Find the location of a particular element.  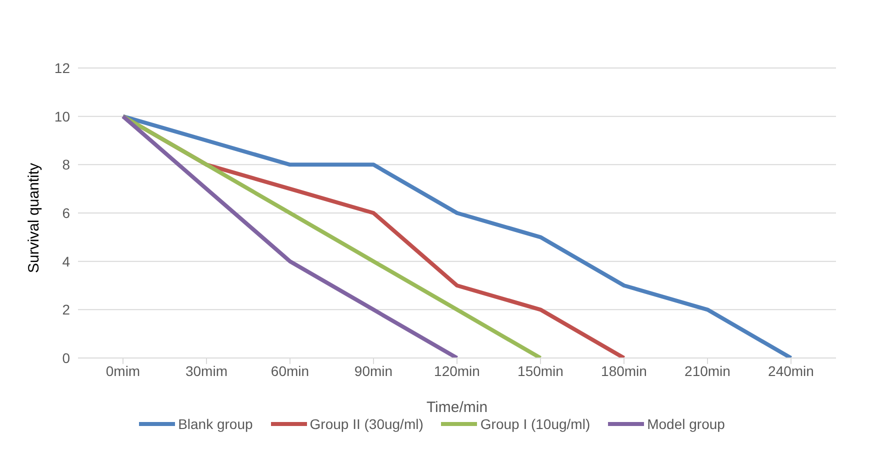

x-tick-label: 90min is located at coordinates (373, 370).